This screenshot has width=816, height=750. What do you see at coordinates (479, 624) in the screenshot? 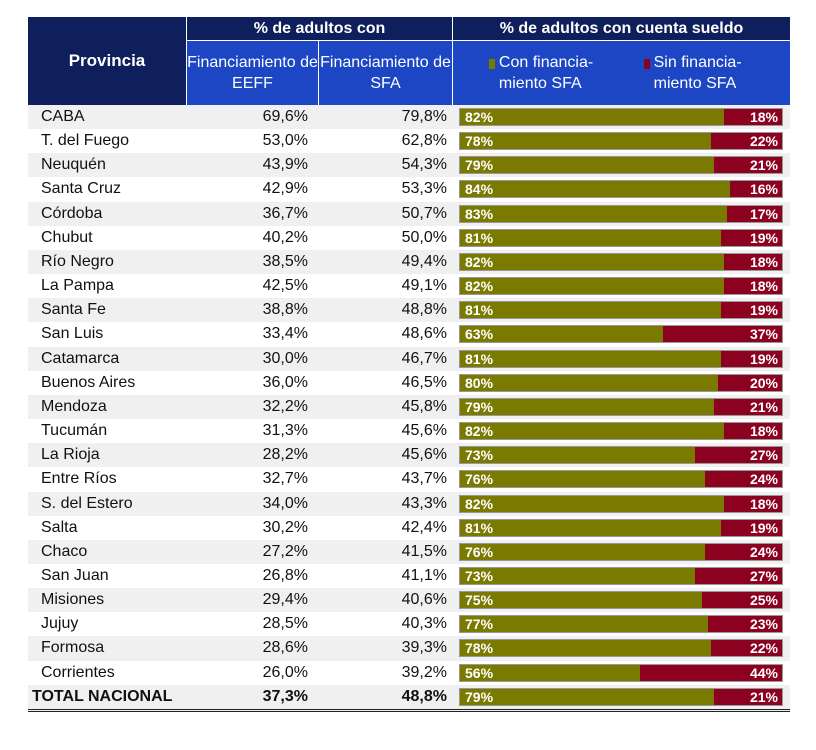
I see `bar-label-con: 77%` at bounding box center [479, 624].